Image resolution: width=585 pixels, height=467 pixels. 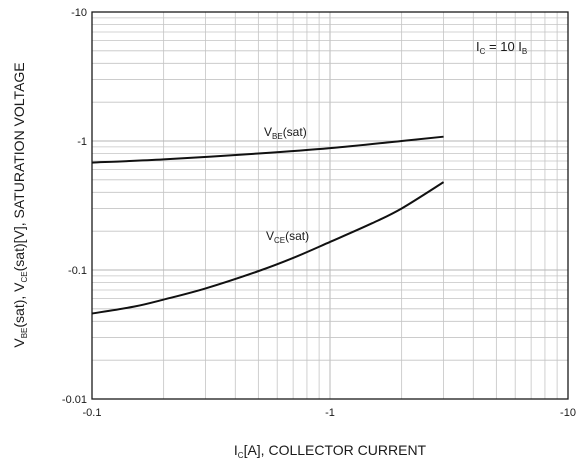 I want to click on y-tick-labels: -0.01 -0.1 -1 -10, so click(x=74, y=206).